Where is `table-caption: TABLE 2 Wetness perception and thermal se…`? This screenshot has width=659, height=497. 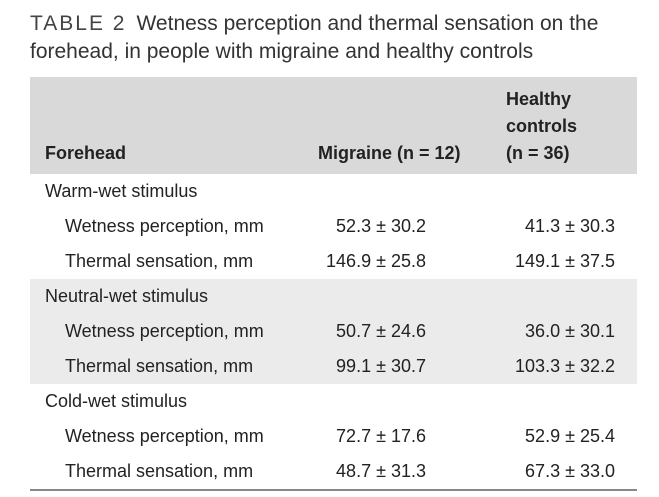 table-caption: TABLE 2 Wetness perception and thermal se… is located at coordinates (335, 38).